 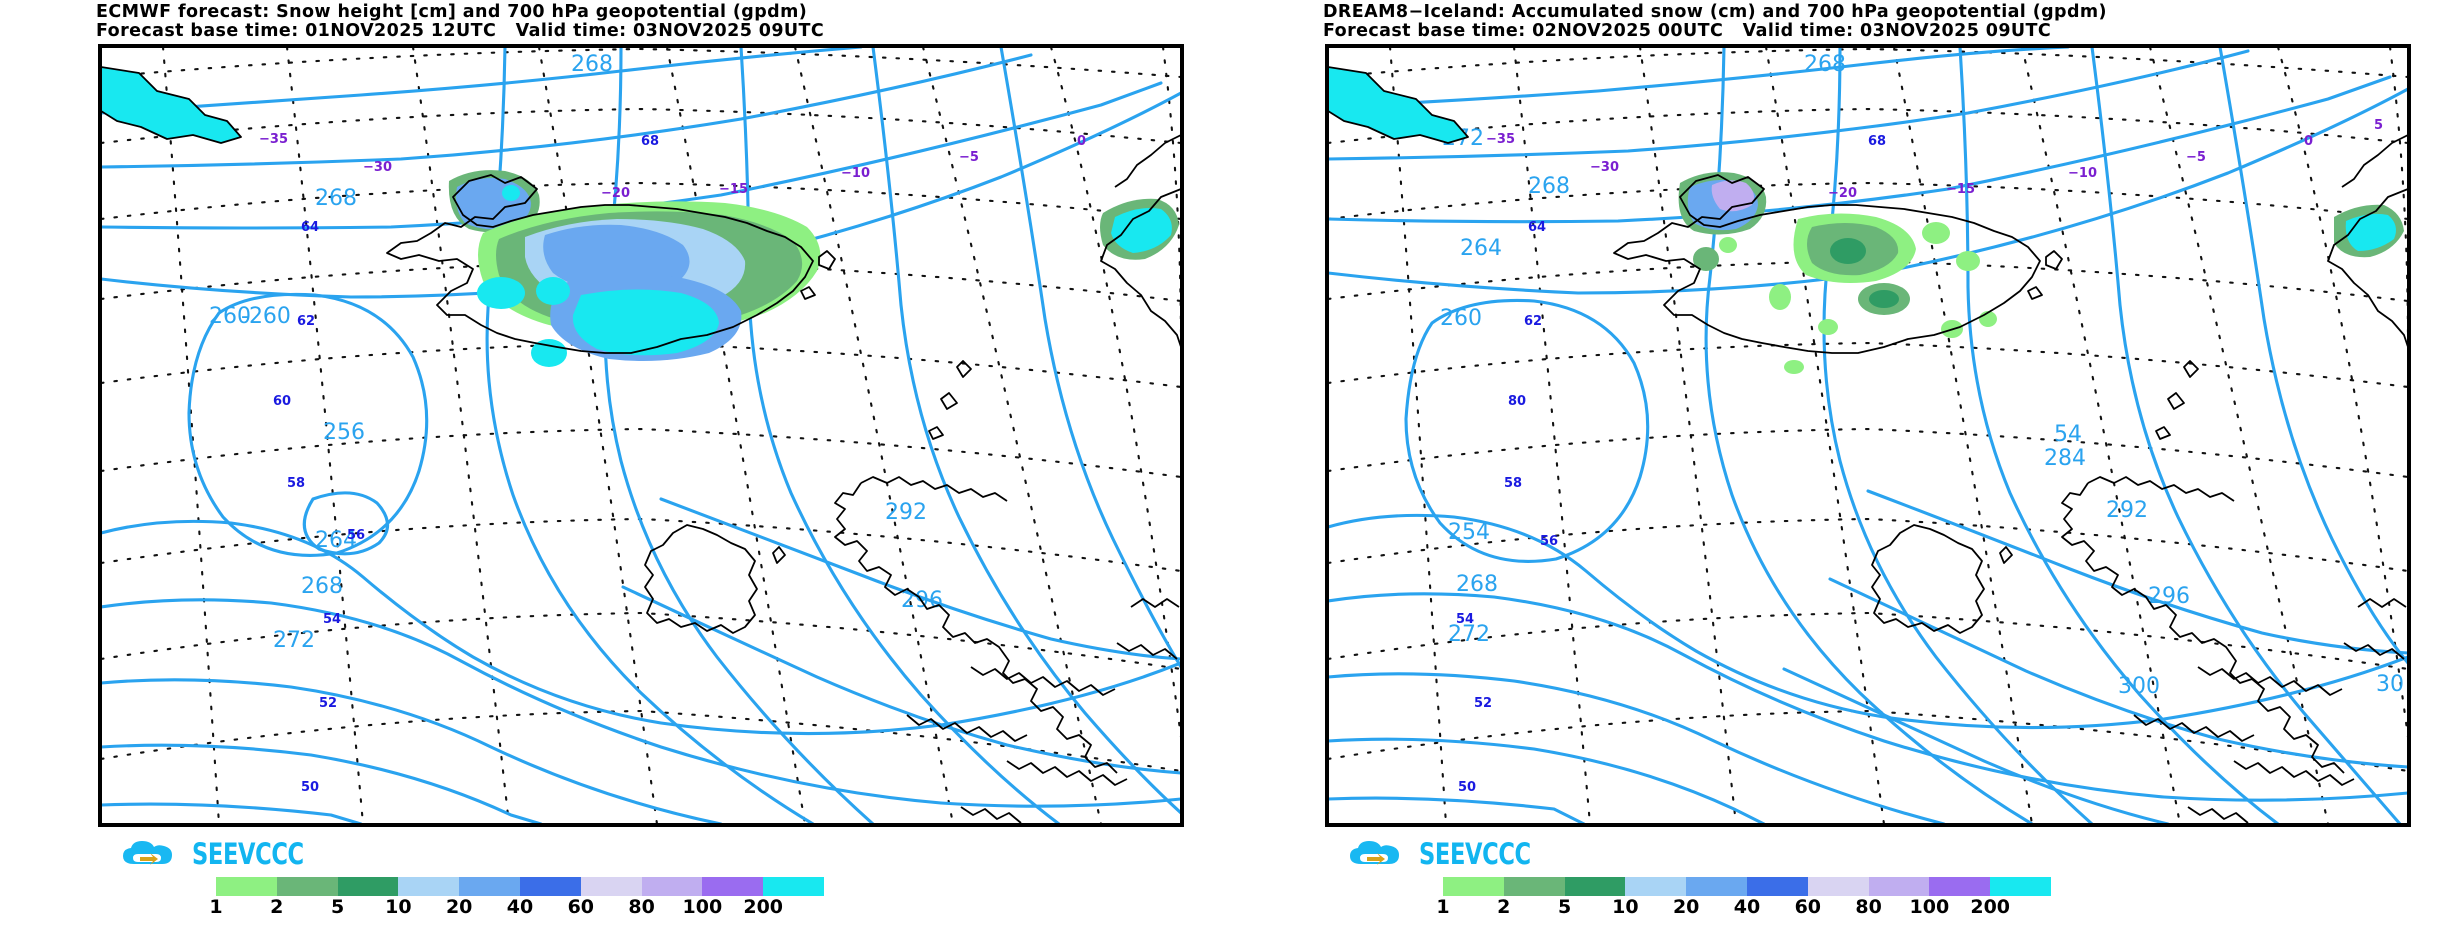 What do you see at coordinates (466, 464) in the screenshot?
I see `latitude-labels-ecmwf: 68 66 64 62 60 58 56 54 52 50` at bounding box center [466, 464].